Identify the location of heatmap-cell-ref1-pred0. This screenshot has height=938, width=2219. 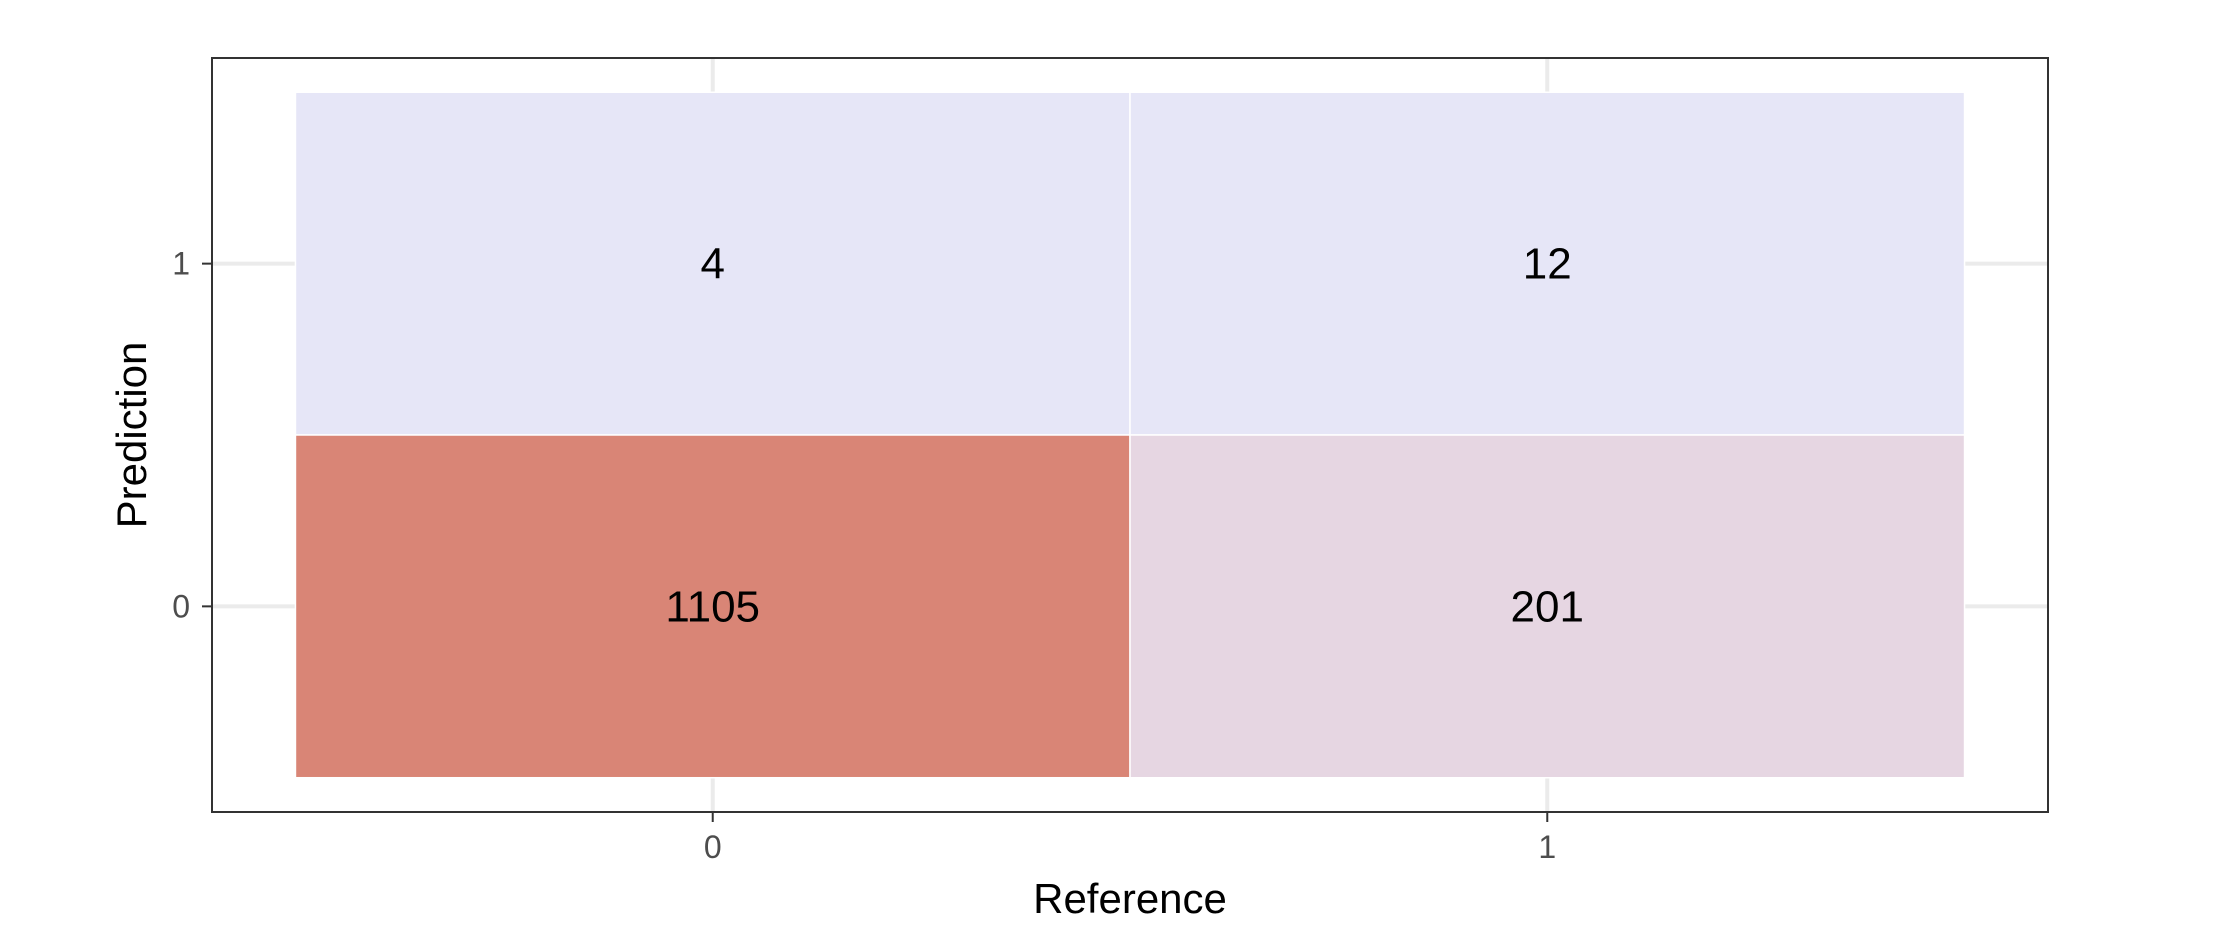
(1547, 606).